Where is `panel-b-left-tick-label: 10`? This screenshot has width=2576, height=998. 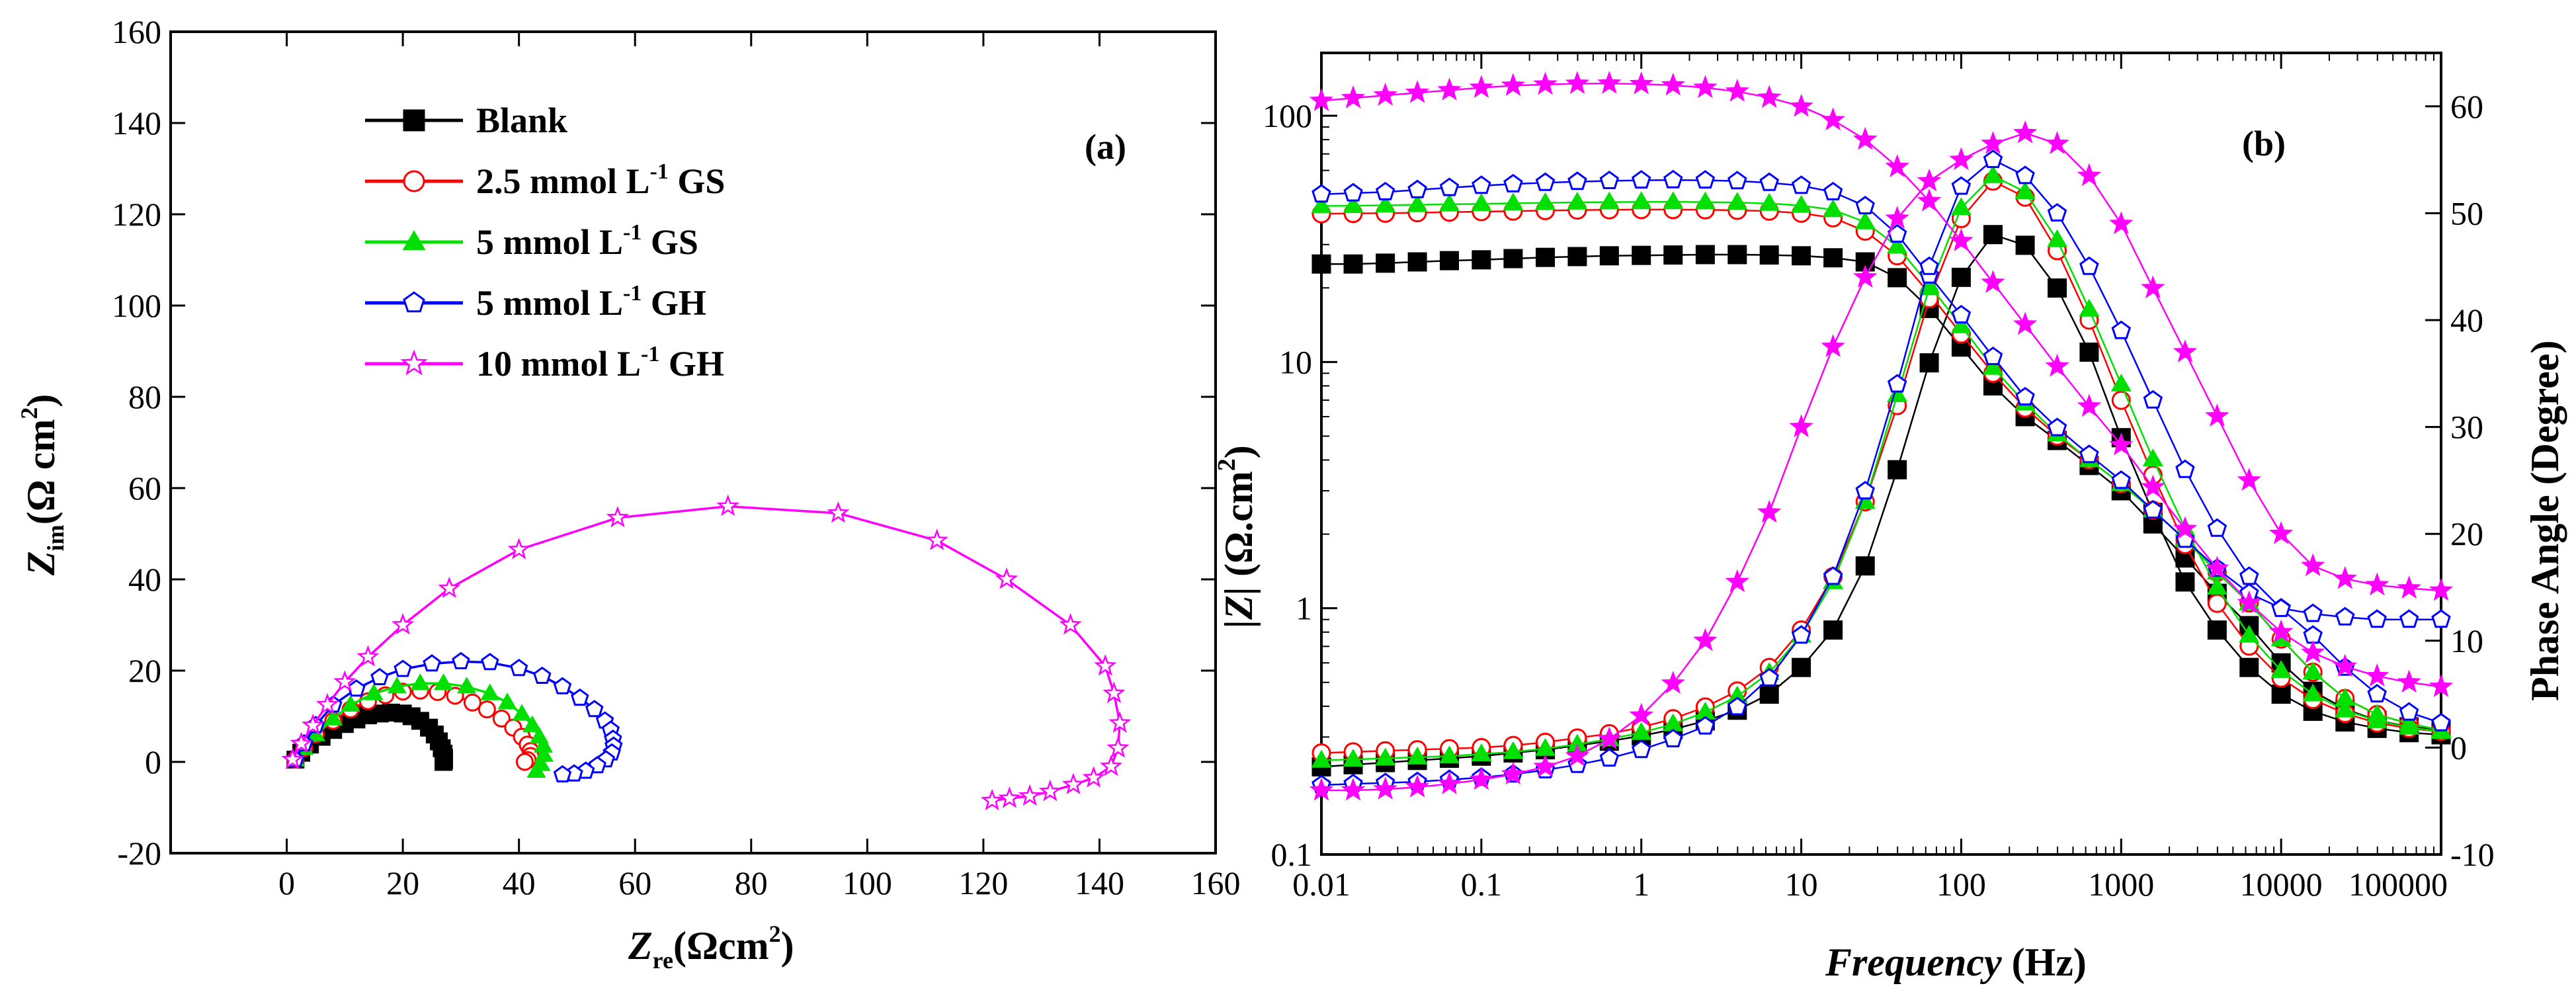
panel-b-left-tick-label: 10 is located at coordinates (1295, 361).